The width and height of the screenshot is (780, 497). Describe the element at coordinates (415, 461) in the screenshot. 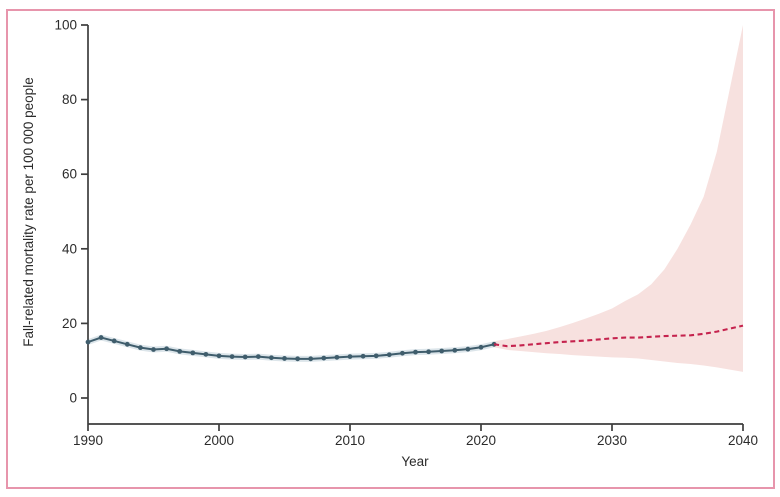

I see `x-axis-title: Year` at that location.